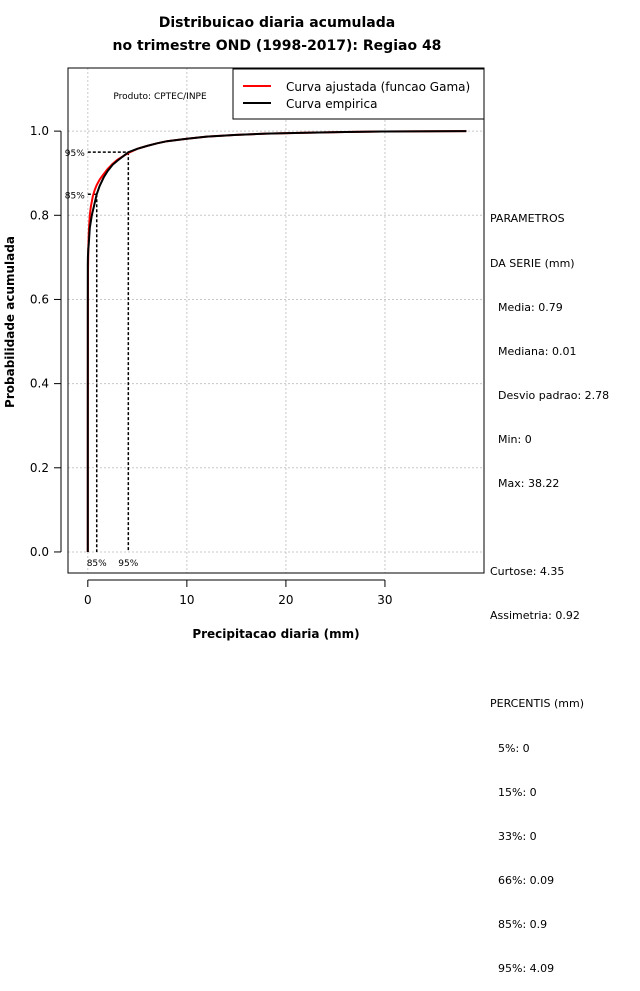 The image size is (640, 991). I want to click on product-label: Produto: CPTEC/INPE, so click(160, 97).